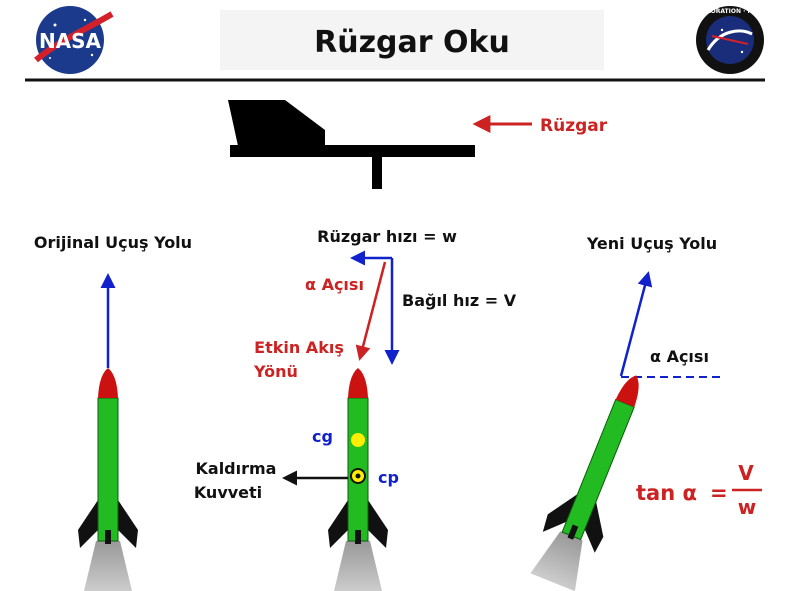  Describe the element at coordinates (358, 440) in the screenshot. I see `cg-dot` at that location.